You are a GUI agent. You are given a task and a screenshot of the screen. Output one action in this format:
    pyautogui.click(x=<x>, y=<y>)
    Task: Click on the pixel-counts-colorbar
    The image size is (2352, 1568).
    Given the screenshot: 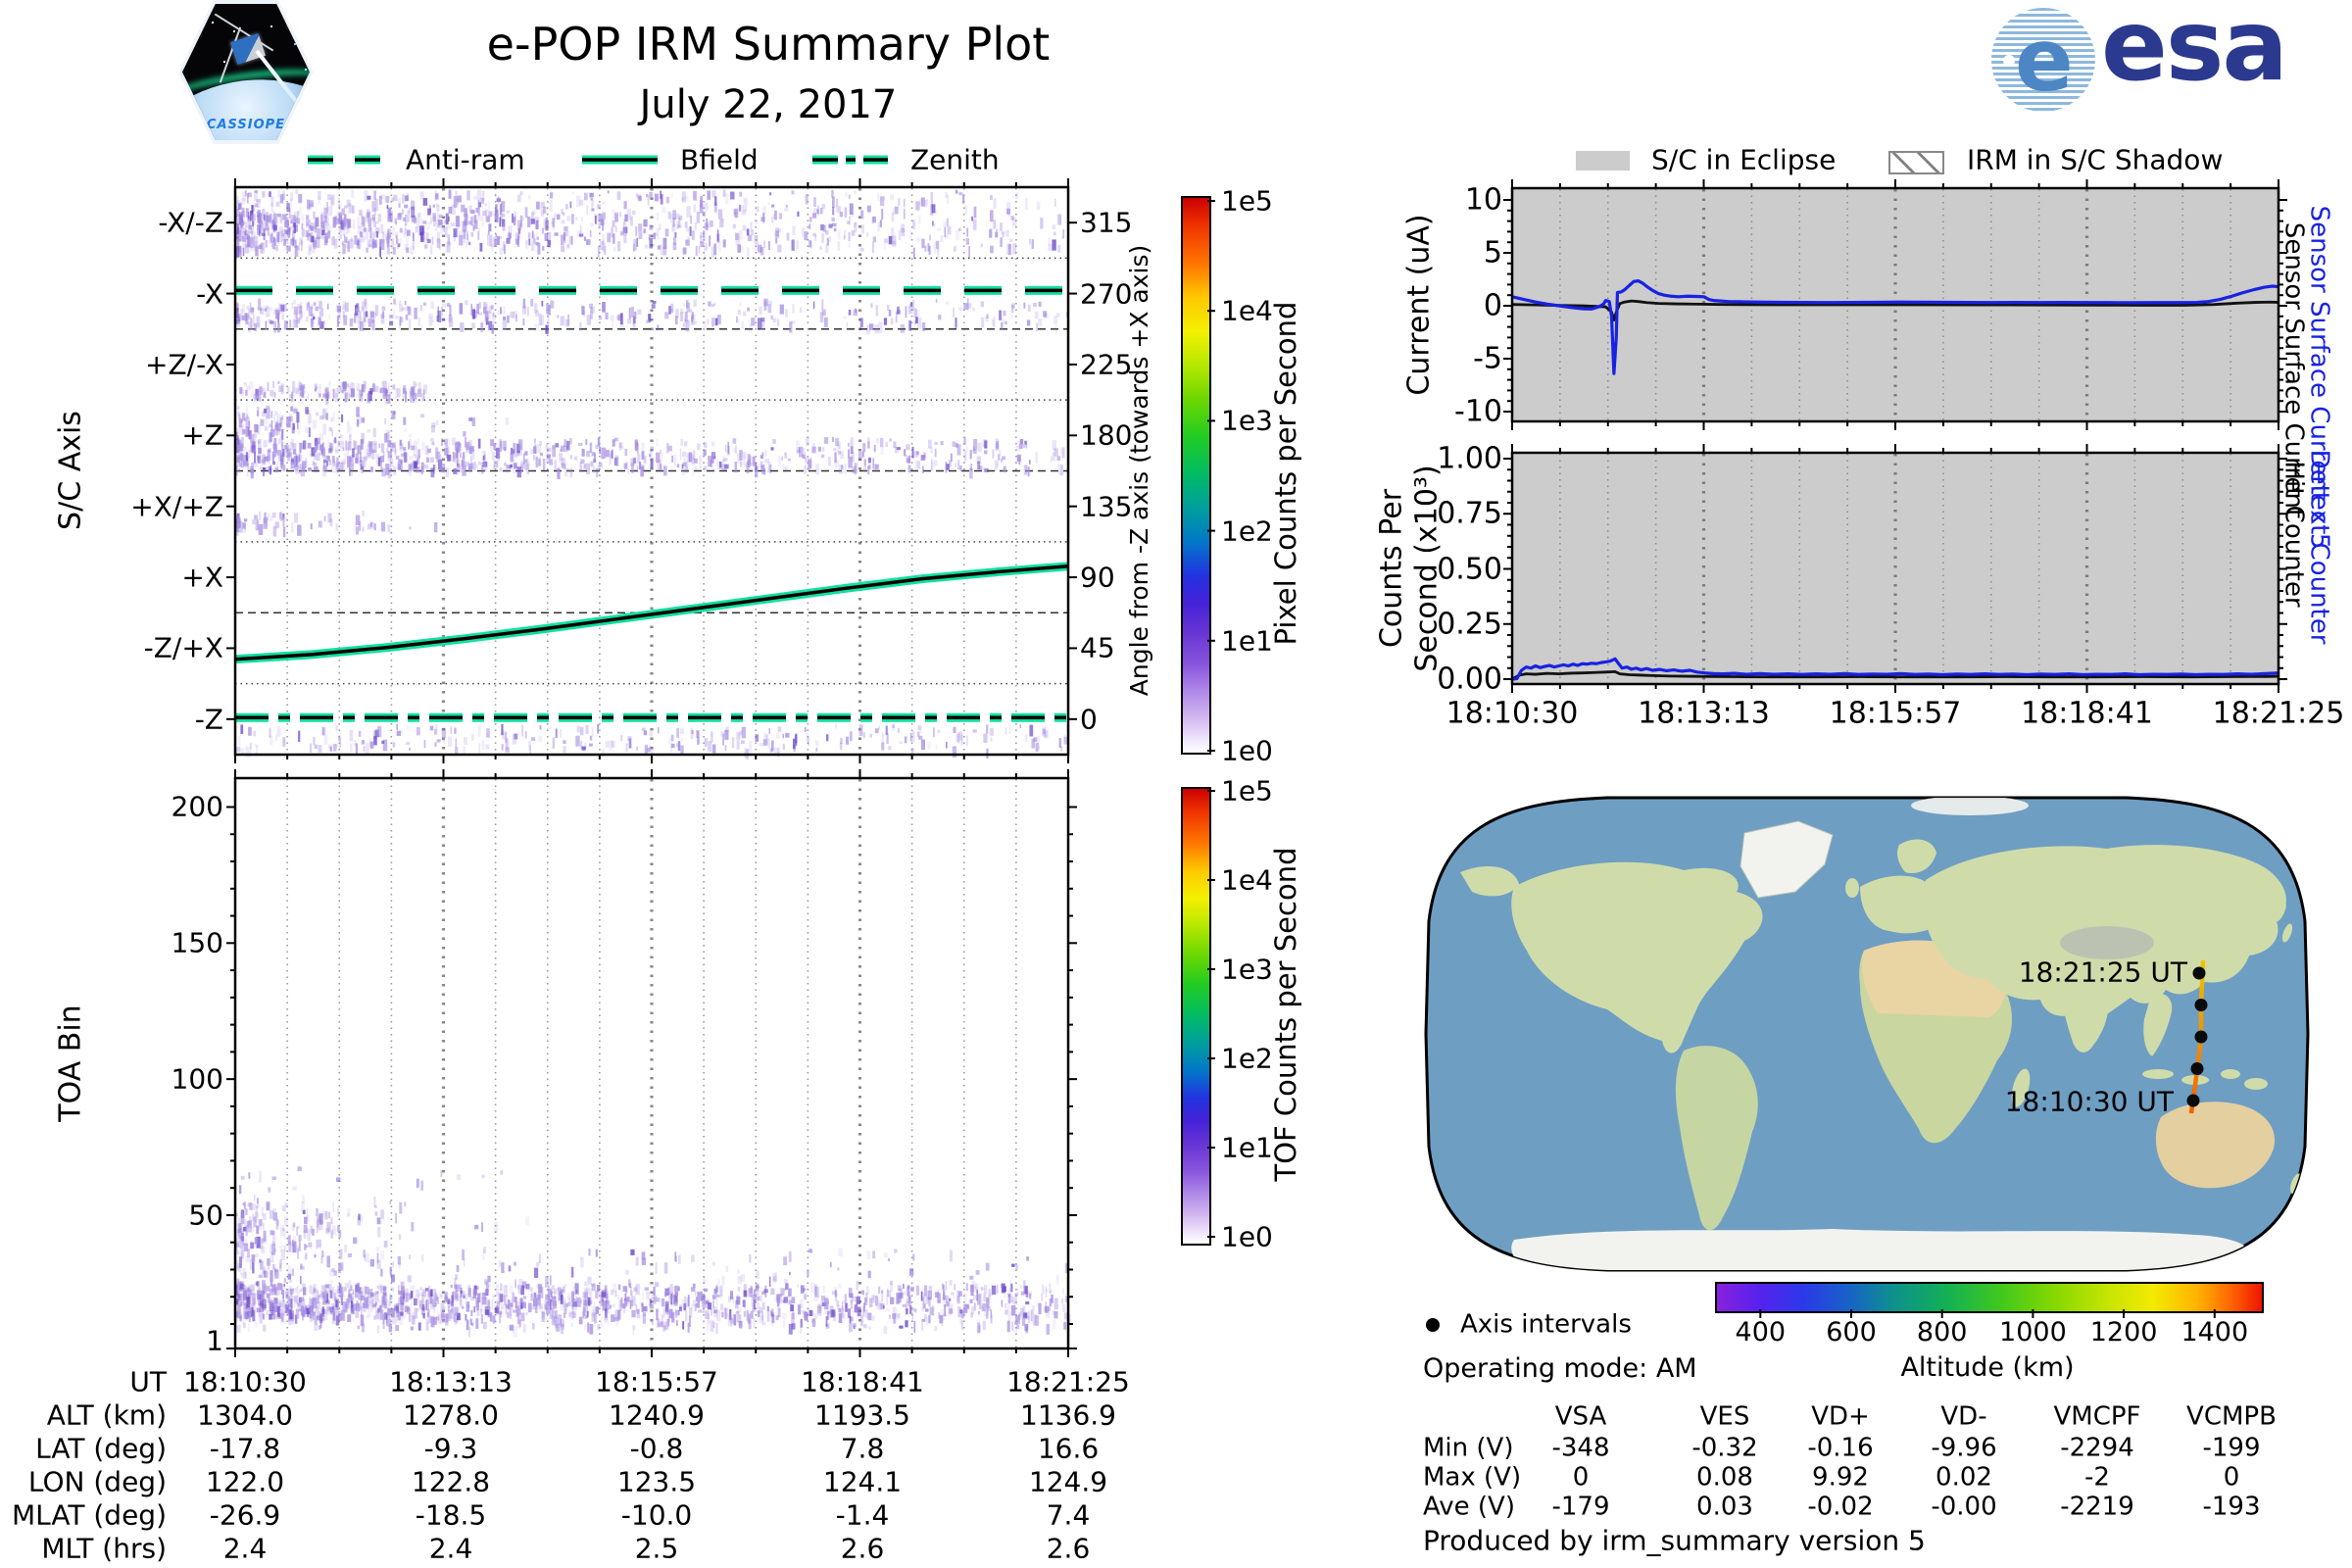 What is the action you would take?
    pyautogui.click(x=1196, y=475)
    